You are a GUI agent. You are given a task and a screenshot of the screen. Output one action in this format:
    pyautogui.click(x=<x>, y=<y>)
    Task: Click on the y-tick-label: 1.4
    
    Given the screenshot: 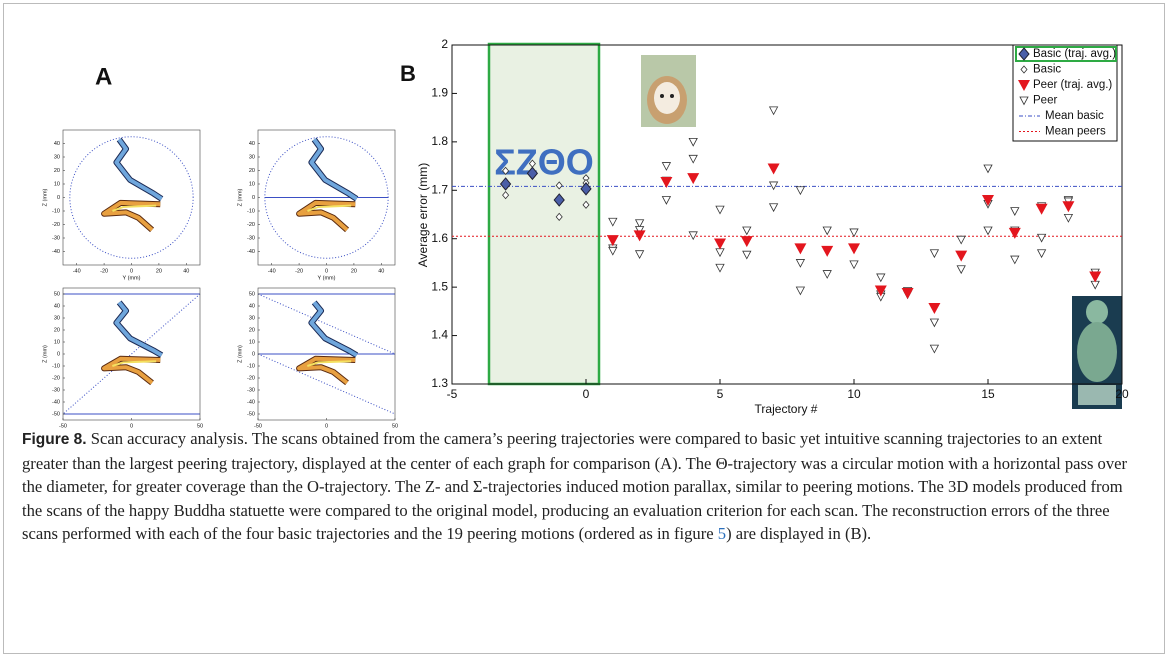 What is the action you would take?
    pyautogui.click(x=439, y=335)
    